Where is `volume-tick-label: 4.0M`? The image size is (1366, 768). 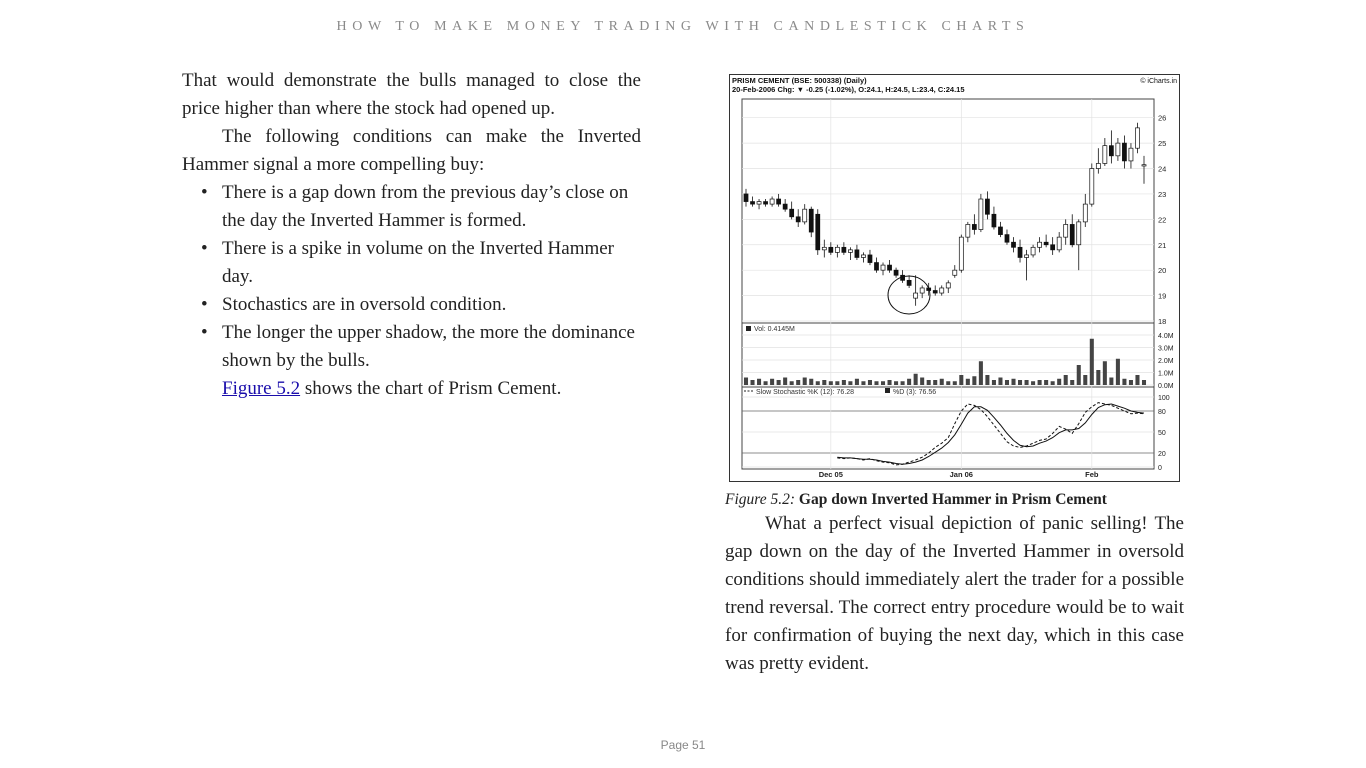 volume-tick-label: 4.0M is located at coordinates (1166, 336).